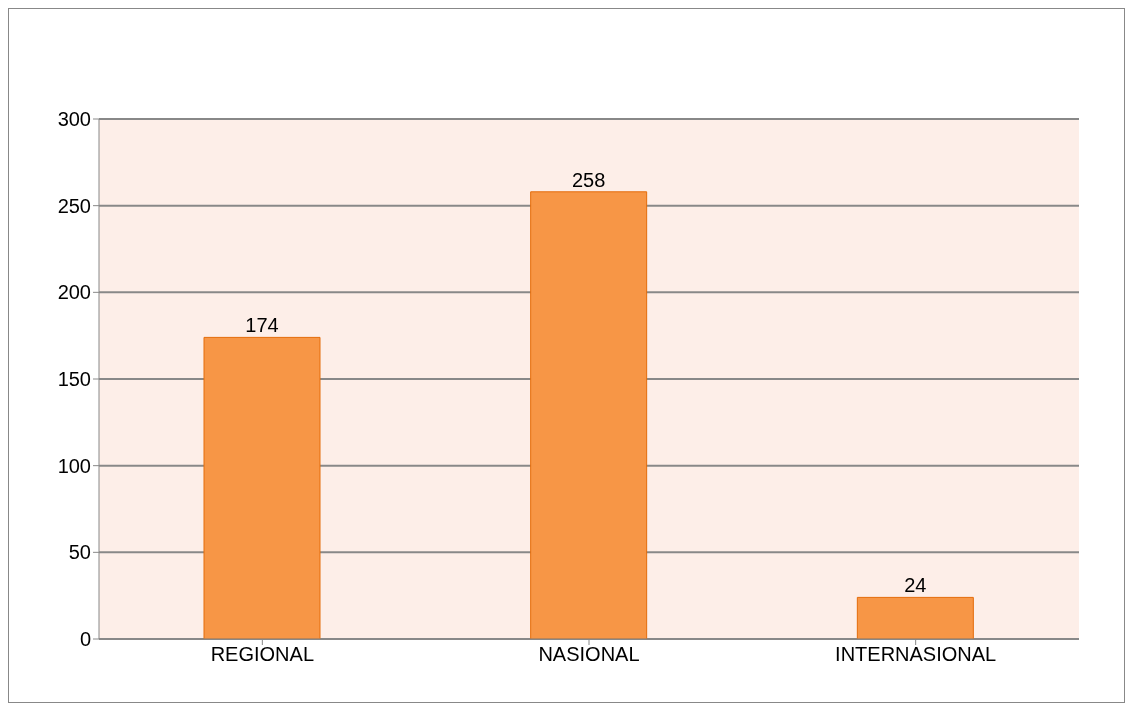 The width and height of the screenshot is (1133, 711). What do you see at coordinates (85, 639) in the screenshot?
I see `y-tick-label: 0` at bounding box center [85, 639].